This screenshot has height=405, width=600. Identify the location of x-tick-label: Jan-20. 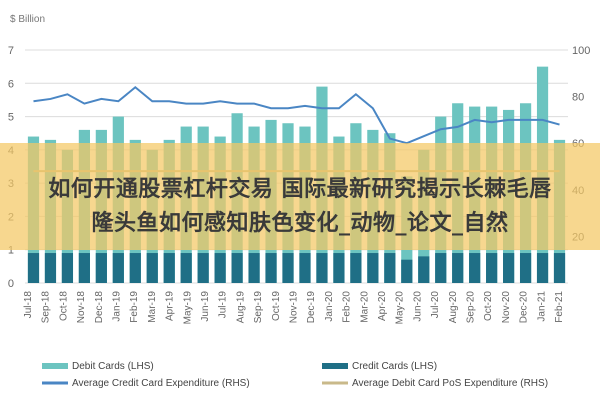
(329, 306).